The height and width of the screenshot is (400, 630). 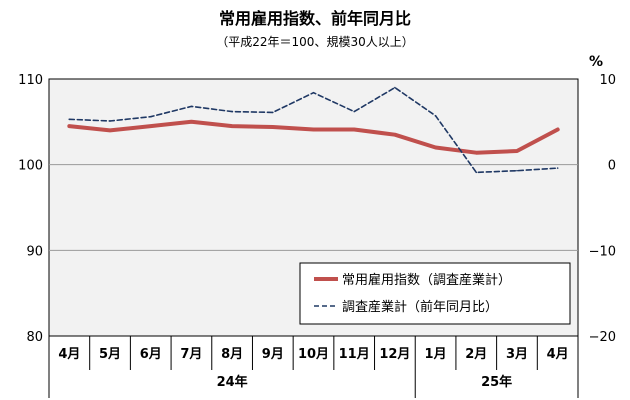 What do you see at coordinates (602, 251) in the screenshot?
I see `right-tick-label: −10` at bounding box center [602, 251].